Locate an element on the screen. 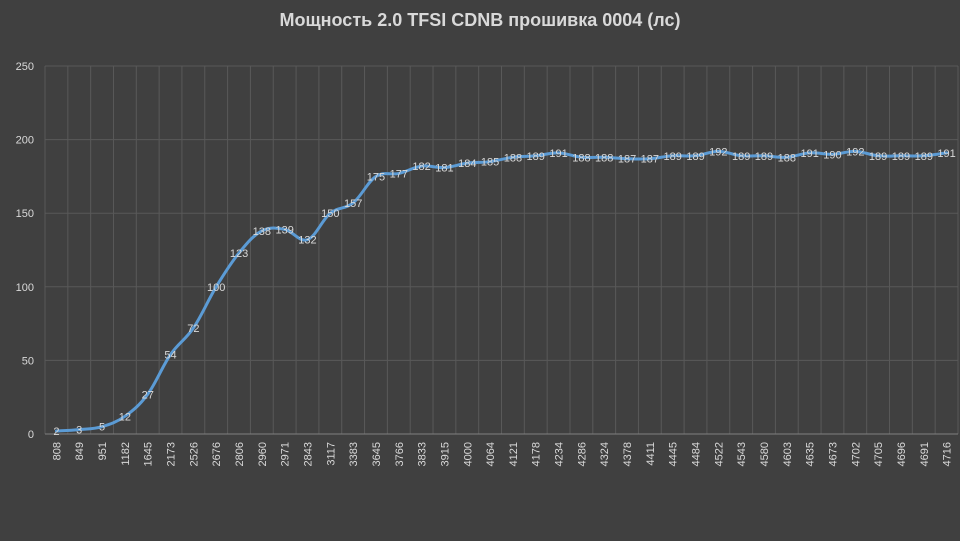 This screenshot has height=541, width=960. x-tick-label: 4580 is located at coordinates (765, 454).